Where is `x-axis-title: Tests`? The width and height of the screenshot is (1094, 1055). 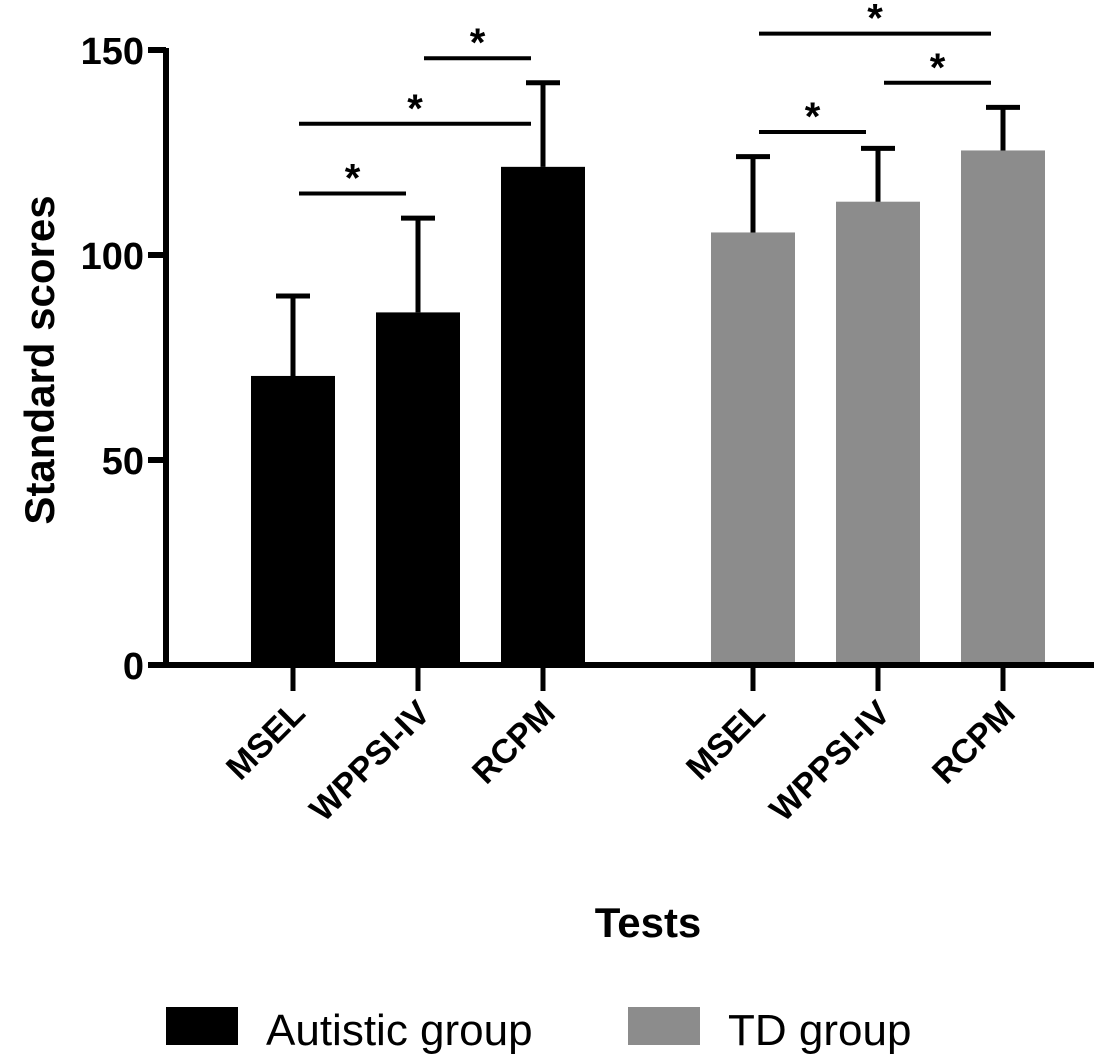
x-axis-title: Tests is located at coordinates (648, 922).